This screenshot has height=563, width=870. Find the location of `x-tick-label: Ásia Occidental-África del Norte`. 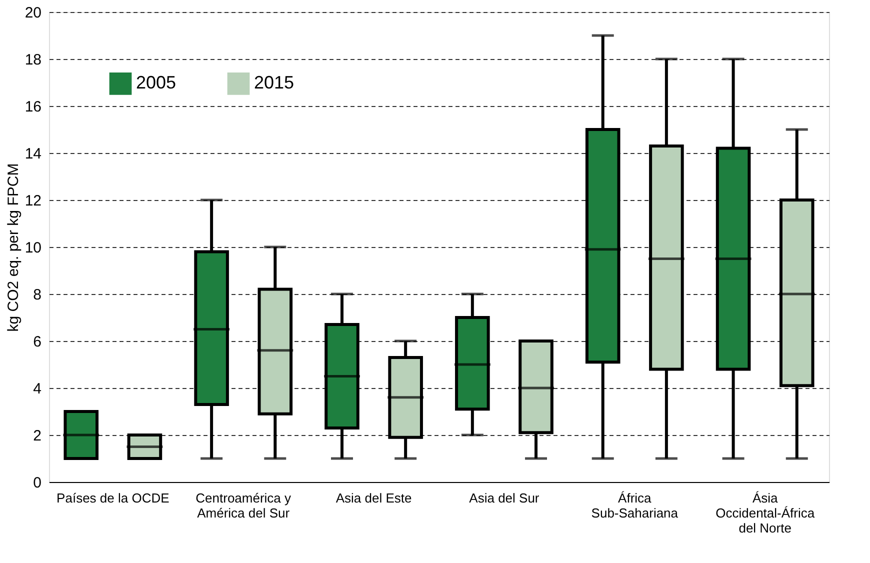

x-tick-label: Ásia Occidental-África del Norte is located at coordinates (766, 513).